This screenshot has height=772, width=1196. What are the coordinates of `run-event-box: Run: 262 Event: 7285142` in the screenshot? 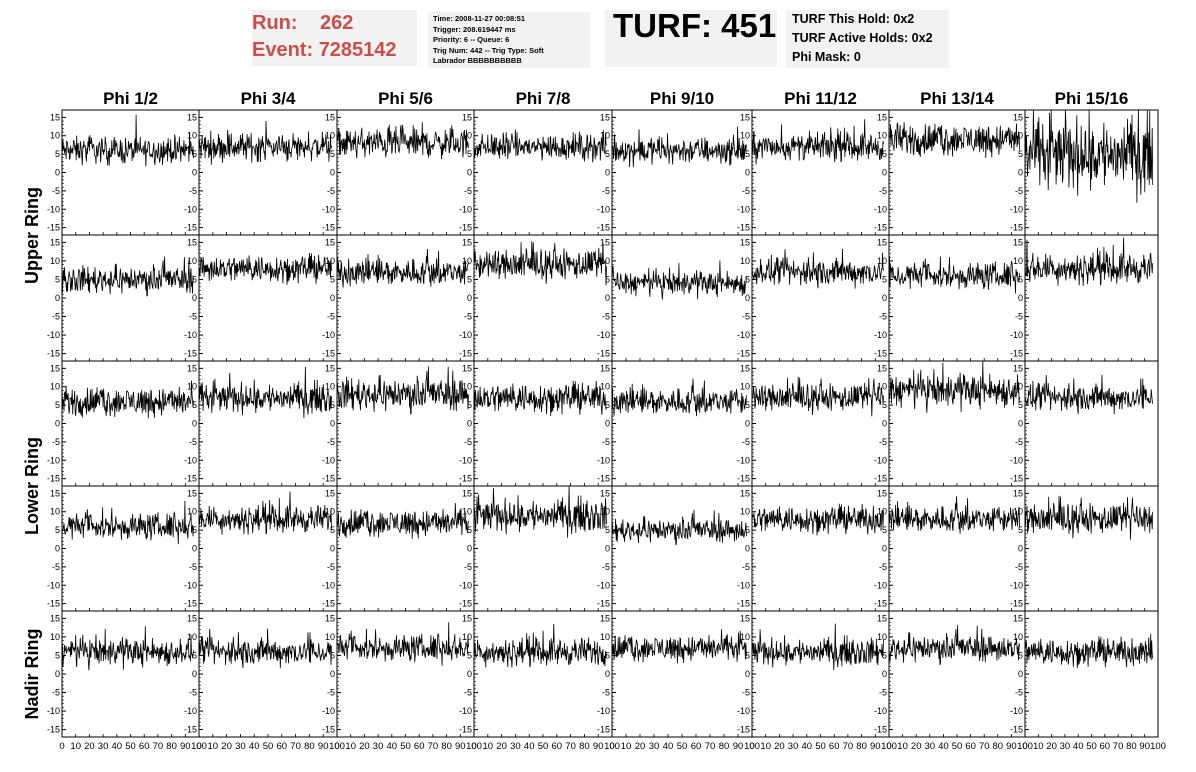 It's located at (334, 38).